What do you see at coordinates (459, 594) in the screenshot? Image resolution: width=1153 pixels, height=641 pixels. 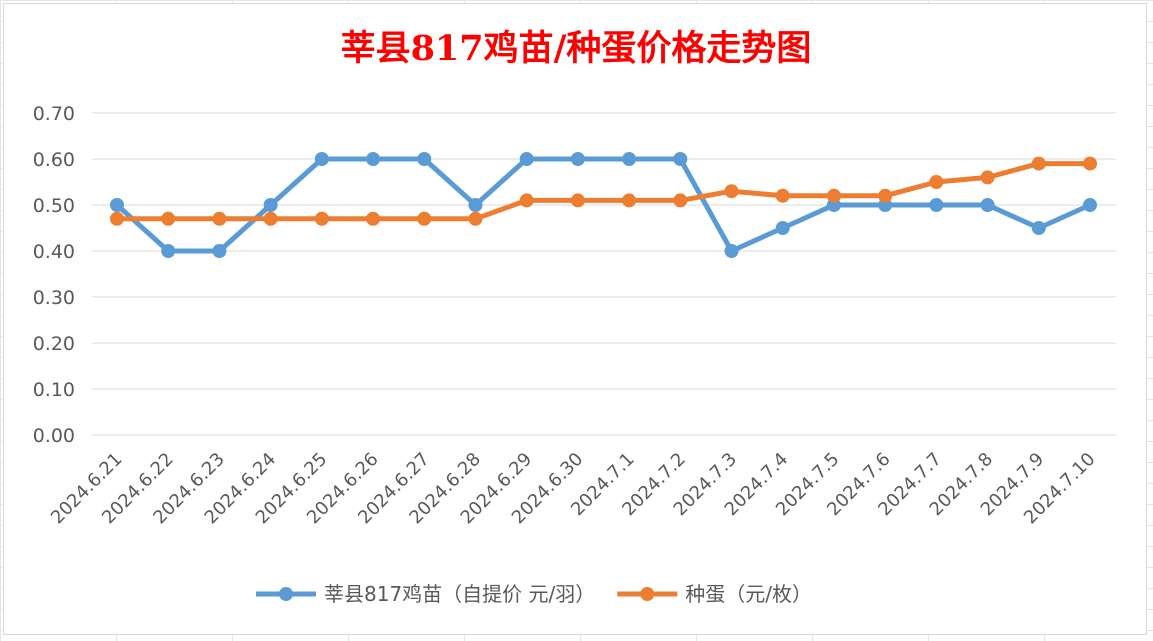 I see `legend-label: 莘县817鸡苗（自提价 元/羽）` at bounding box center [459, 594].